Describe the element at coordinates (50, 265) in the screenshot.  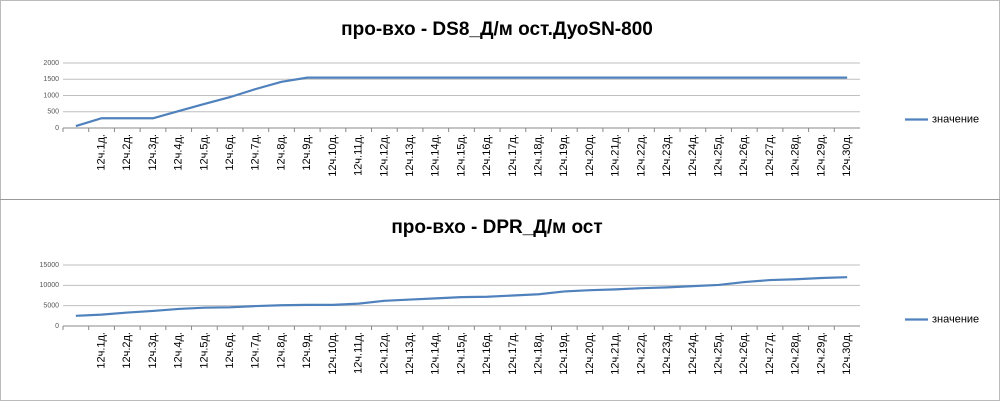
I see `y-tick-label: 15000` at that location.